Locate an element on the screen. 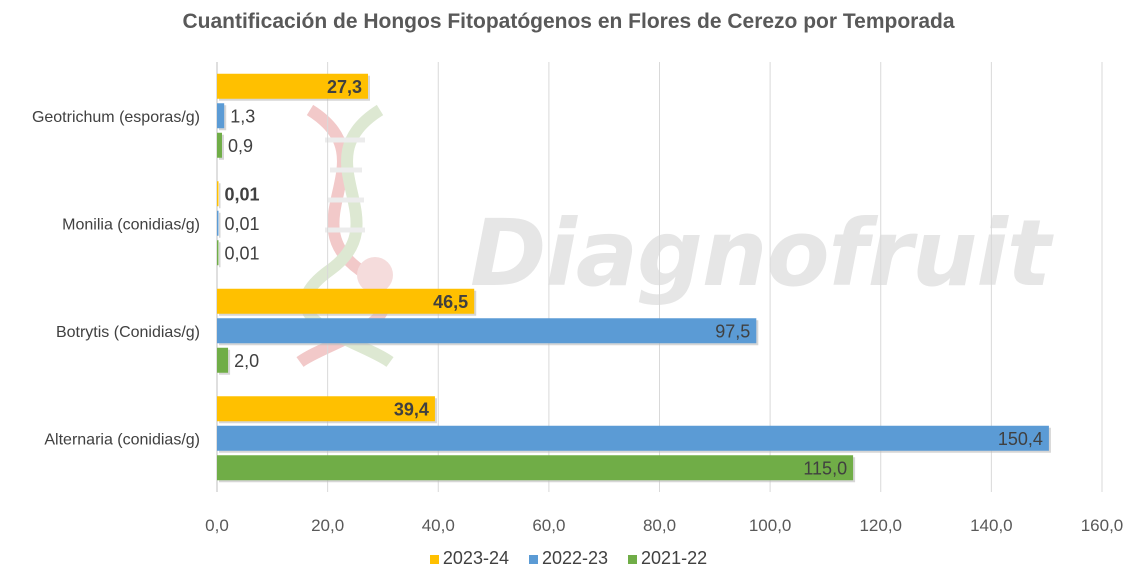  category-label: Monilia (conidias/g) is located at coordinates (131, 224).